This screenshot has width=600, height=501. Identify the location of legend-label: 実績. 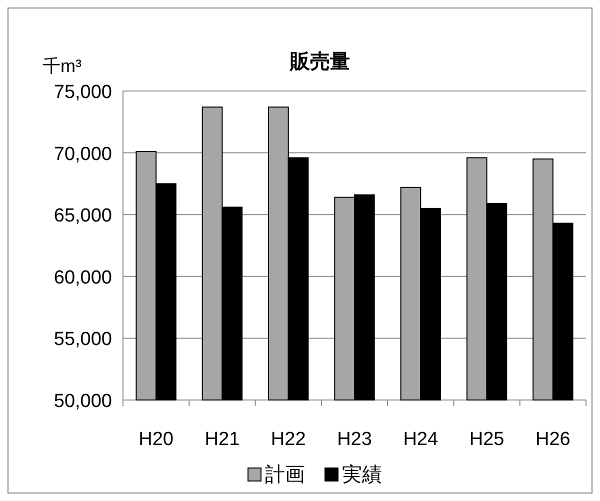
(362, 474).